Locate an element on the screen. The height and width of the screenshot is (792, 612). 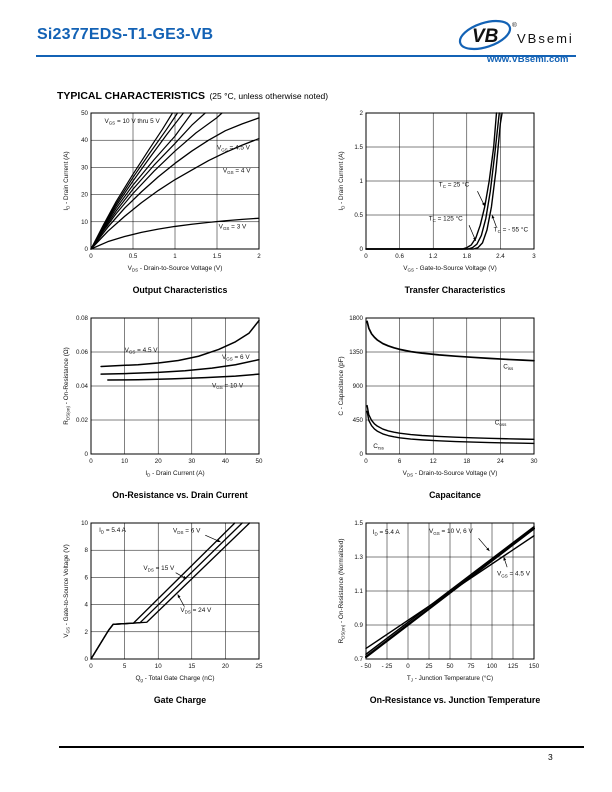
chart-caption: Gate Charge is located at coordinates (180, 700).